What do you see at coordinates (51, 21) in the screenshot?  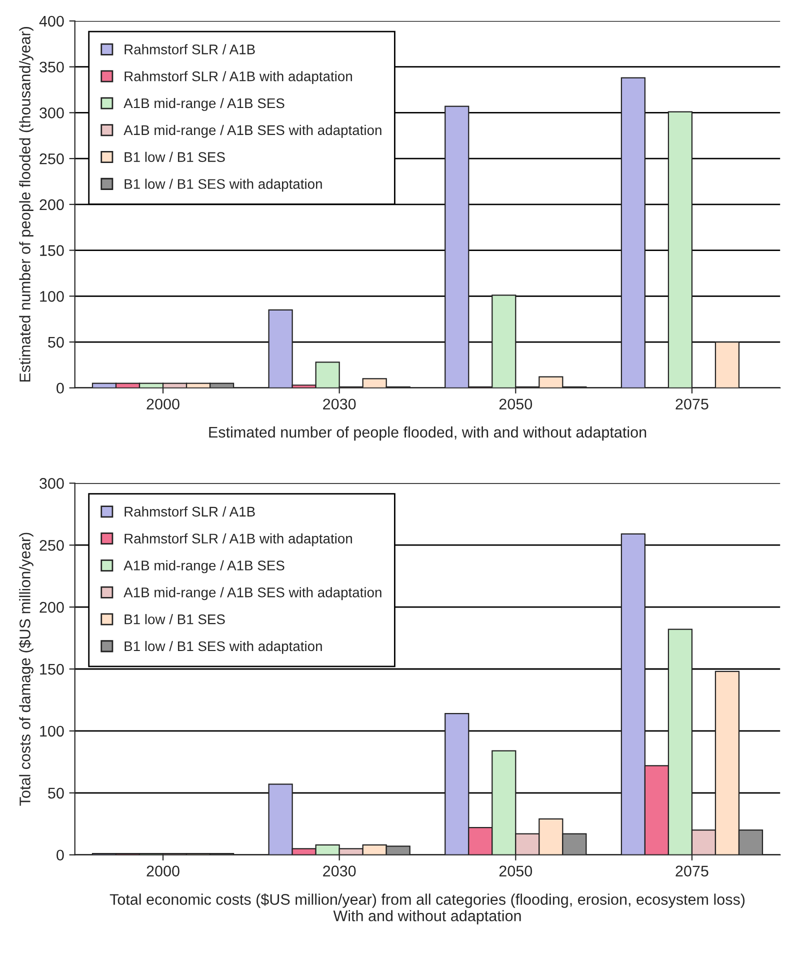 I see `y-tick-label: 400` at bounding box center [51, 21].